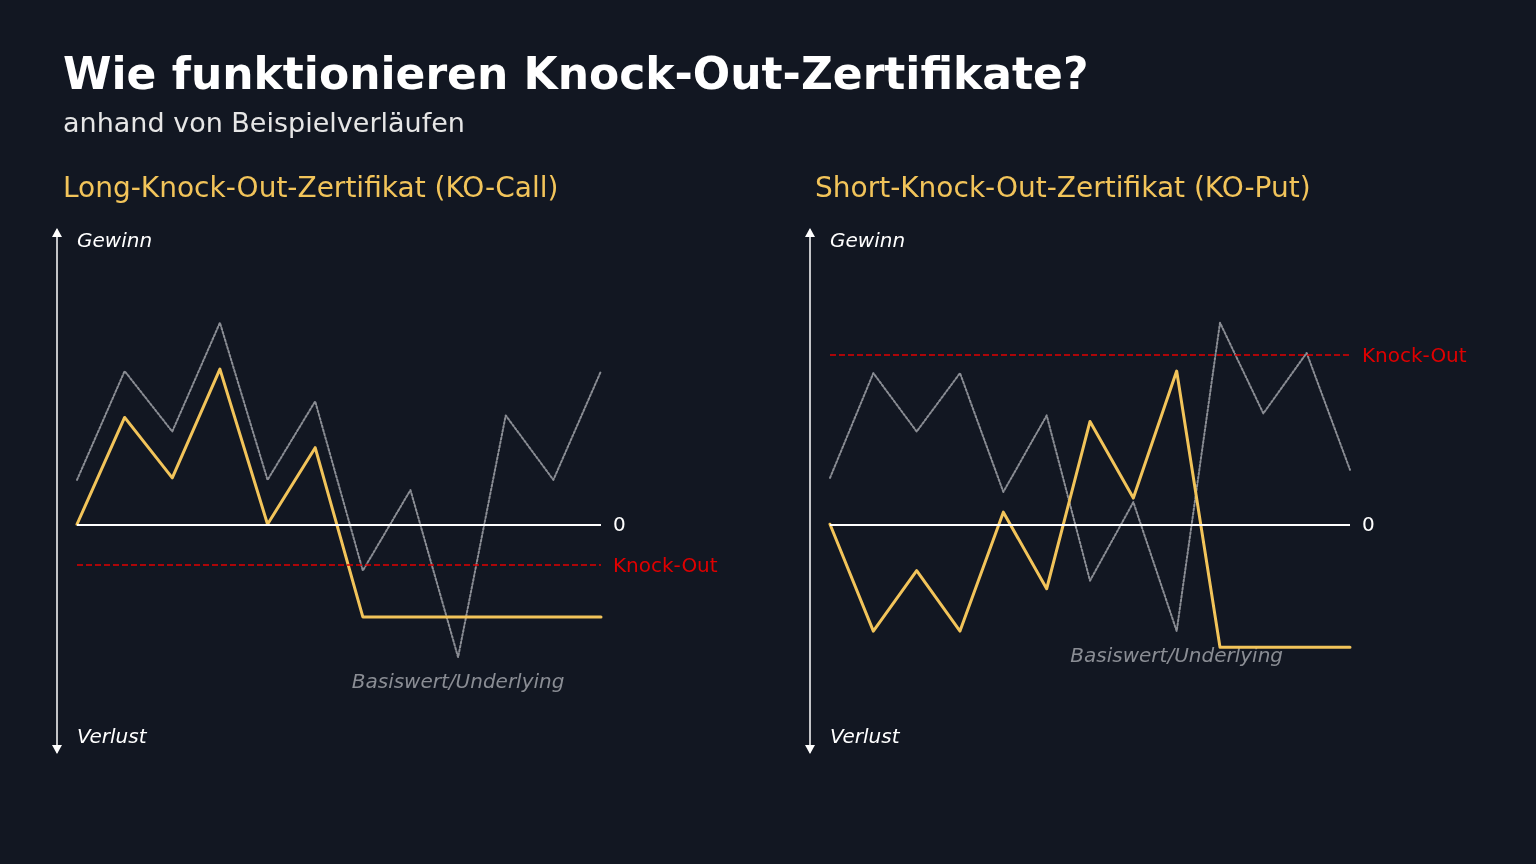 The height and width of the screenshot is (864, 1536). Describe the element at coordinates (576, 73) in the screenshot. I see `text: Wie funktionieren Knock-Out-Zertifikate?` at that location.